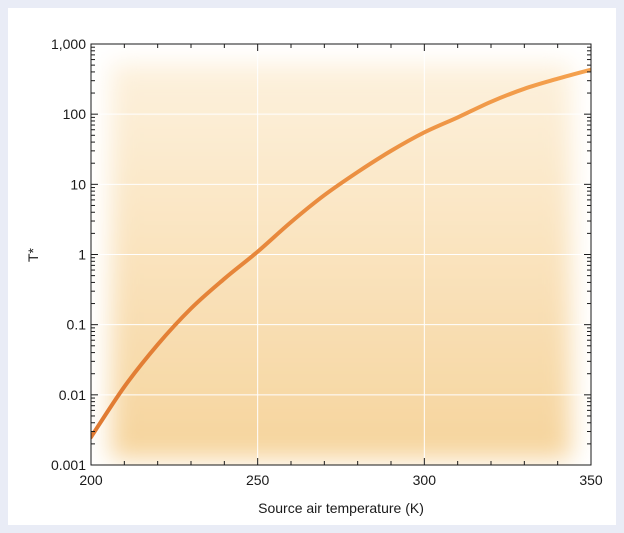 The height and width of the screenshot is (533, 624). I want to click on x-tick-label: 250, so click(258, 480).